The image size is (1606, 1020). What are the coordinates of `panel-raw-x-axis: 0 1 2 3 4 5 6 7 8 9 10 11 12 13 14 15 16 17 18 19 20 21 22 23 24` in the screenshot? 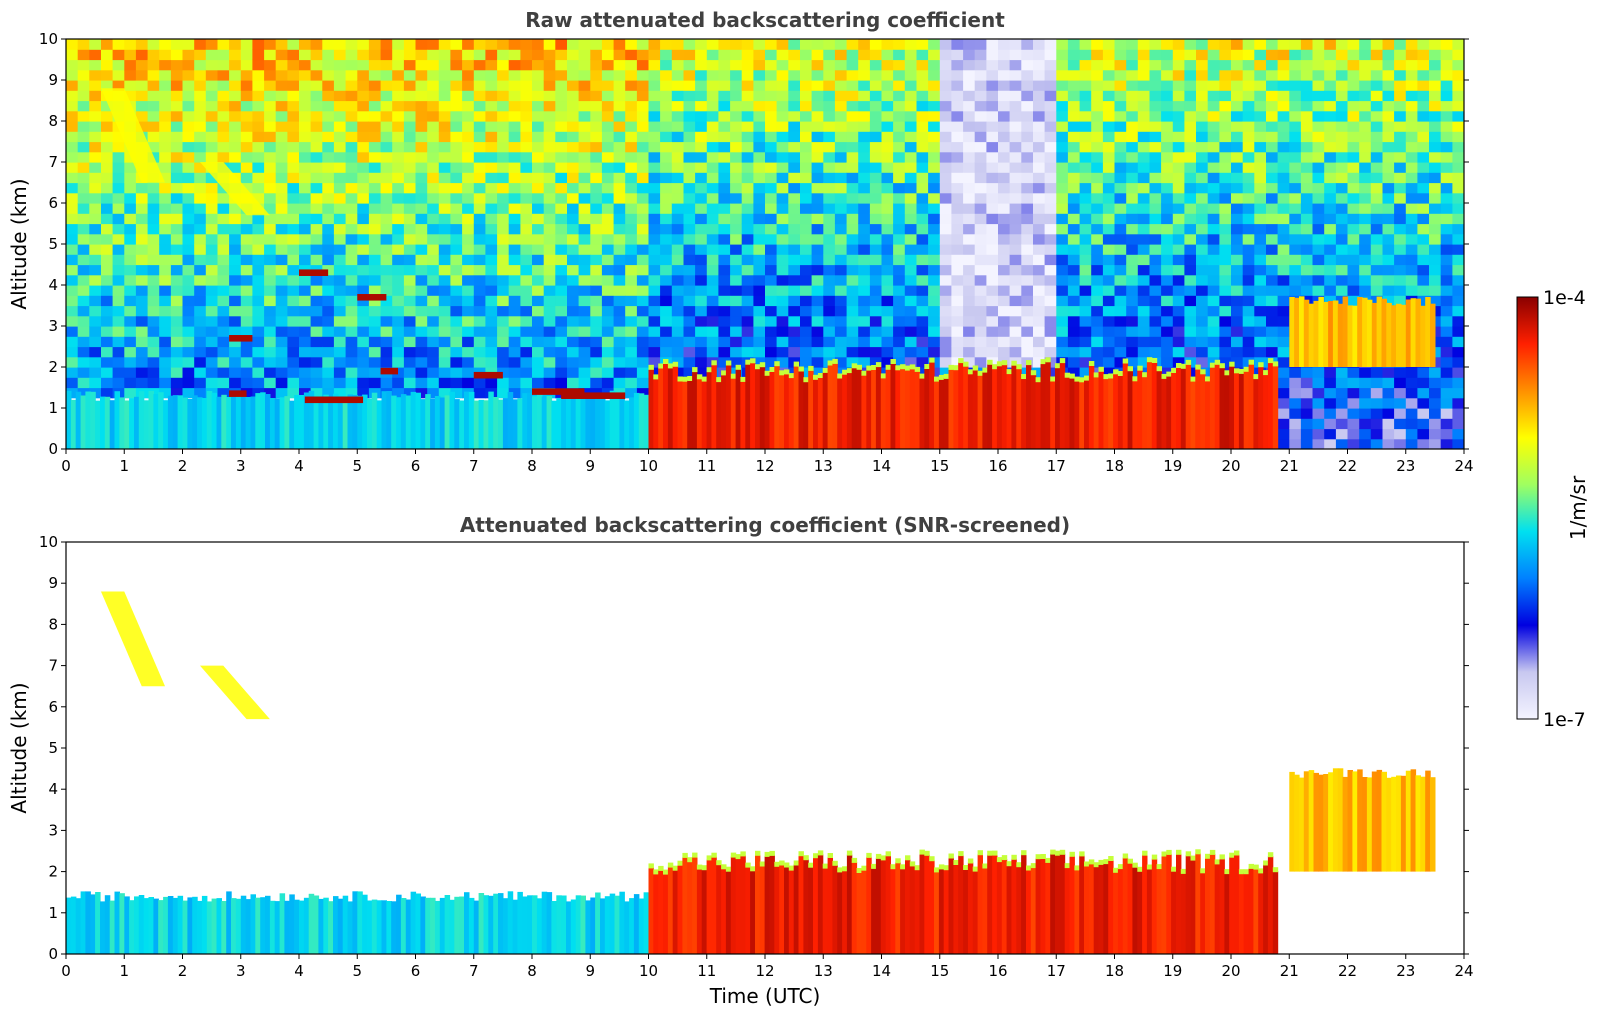 It's located at (767, 462).